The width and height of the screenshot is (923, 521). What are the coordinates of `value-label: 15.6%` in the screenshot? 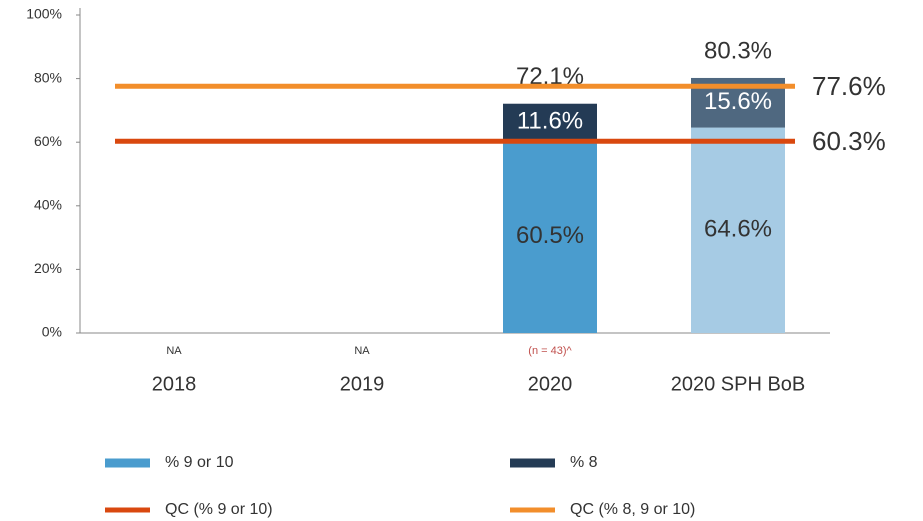 It's located at (738, 101).